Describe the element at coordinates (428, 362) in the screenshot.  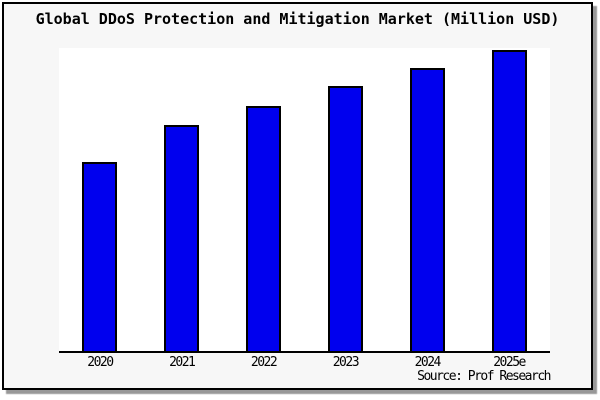
I see `x-tick-label-2024: 2024` at that location.